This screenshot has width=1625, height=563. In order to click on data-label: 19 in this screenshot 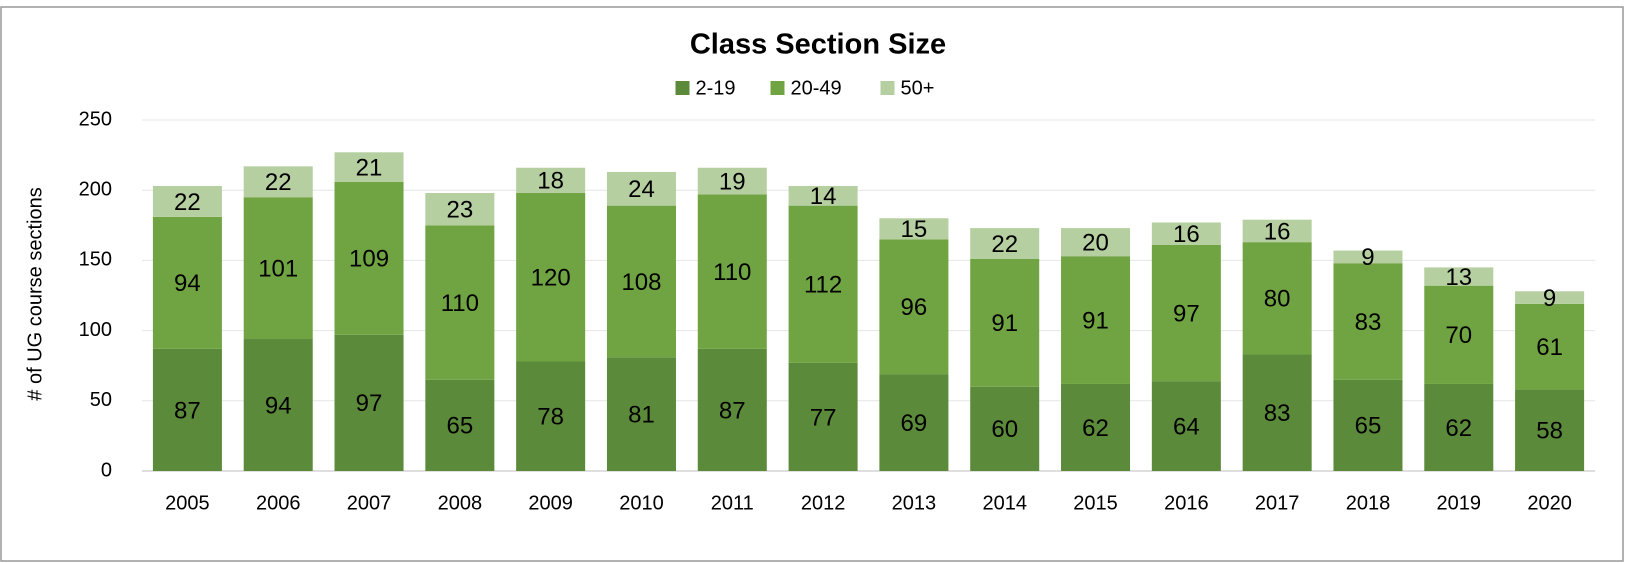, I will do `click(732, 181)`.